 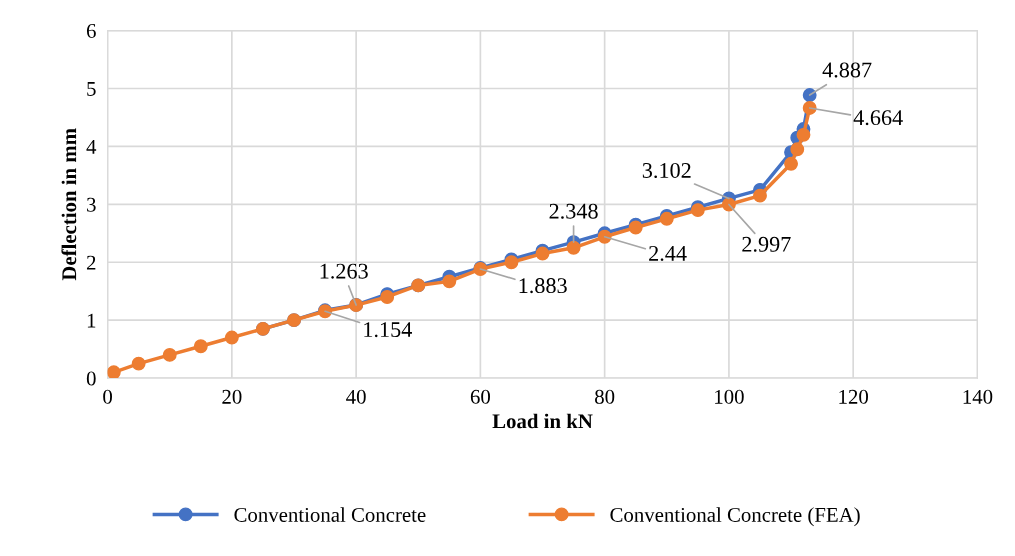 I want to click on x-tick-label: 80, so click(x=605, y=396).